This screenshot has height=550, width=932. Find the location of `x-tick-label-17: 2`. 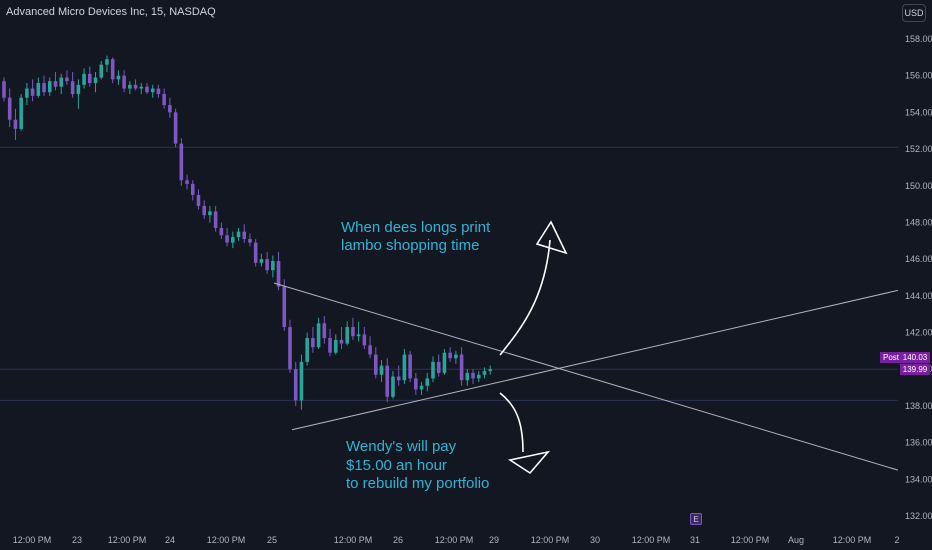

x-tick-label-17: 2 is located at coordinates (896, 540).